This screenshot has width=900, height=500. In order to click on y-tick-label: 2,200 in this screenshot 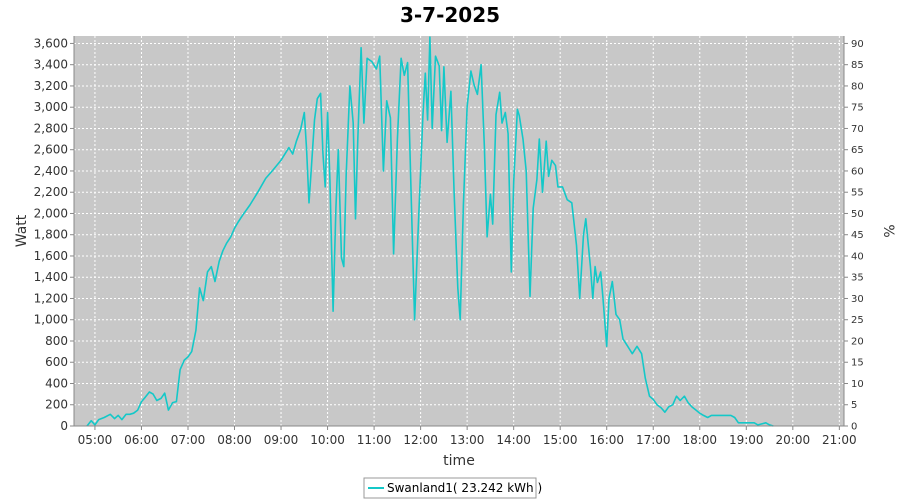, I will do `click(51, 192)`.